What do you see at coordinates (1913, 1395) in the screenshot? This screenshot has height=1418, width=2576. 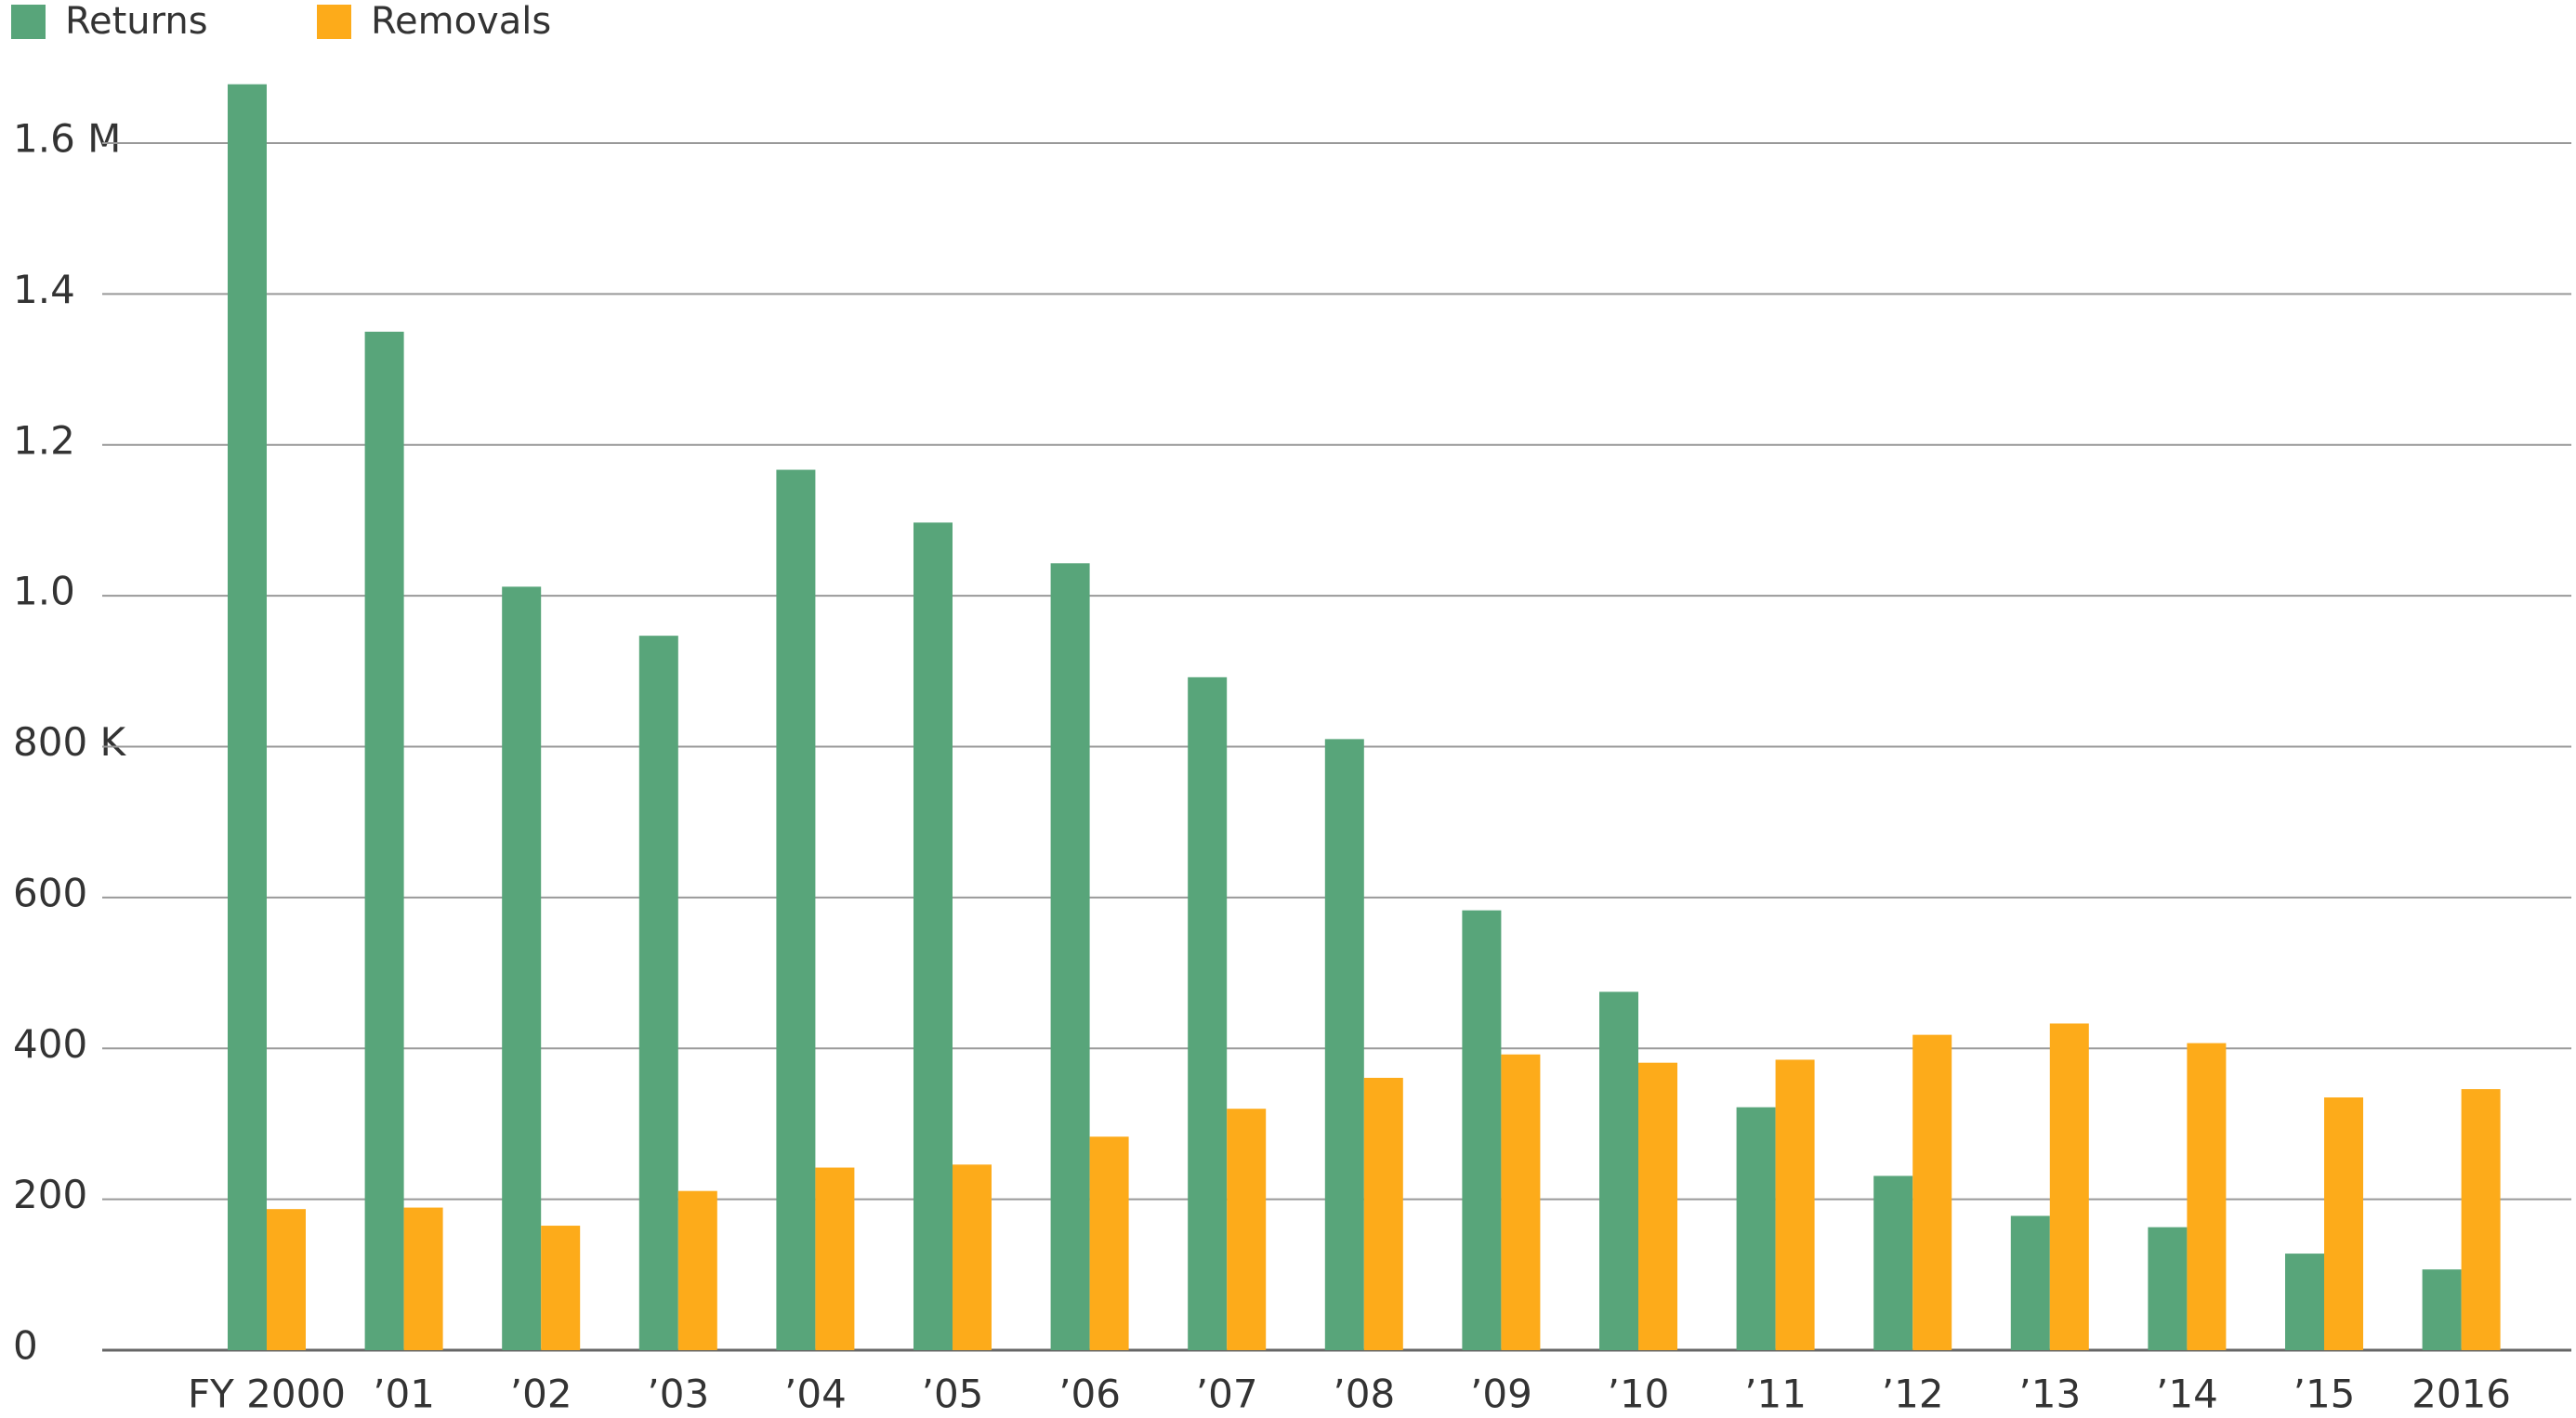 I see `x-tick-label: ’12` at bounding box center [1913, 1395].